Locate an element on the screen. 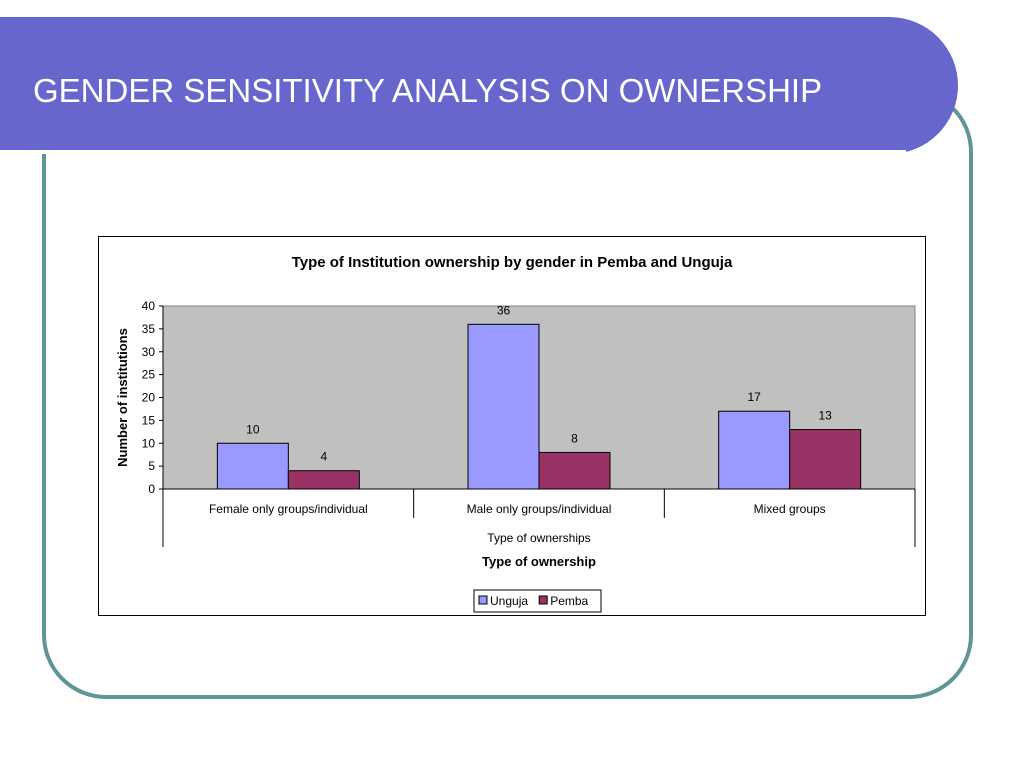 The width and height of the screenshot is (1024, 768). y-tick-label: 10 is located at coordinates (149, 443).